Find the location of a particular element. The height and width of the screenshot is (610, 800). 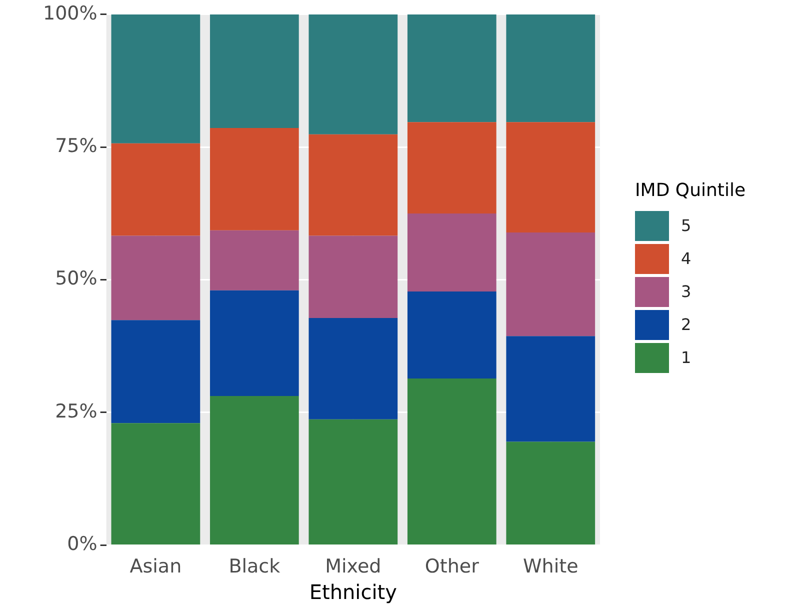

x-tick-label: Asian is located at coordinates (156, 567).